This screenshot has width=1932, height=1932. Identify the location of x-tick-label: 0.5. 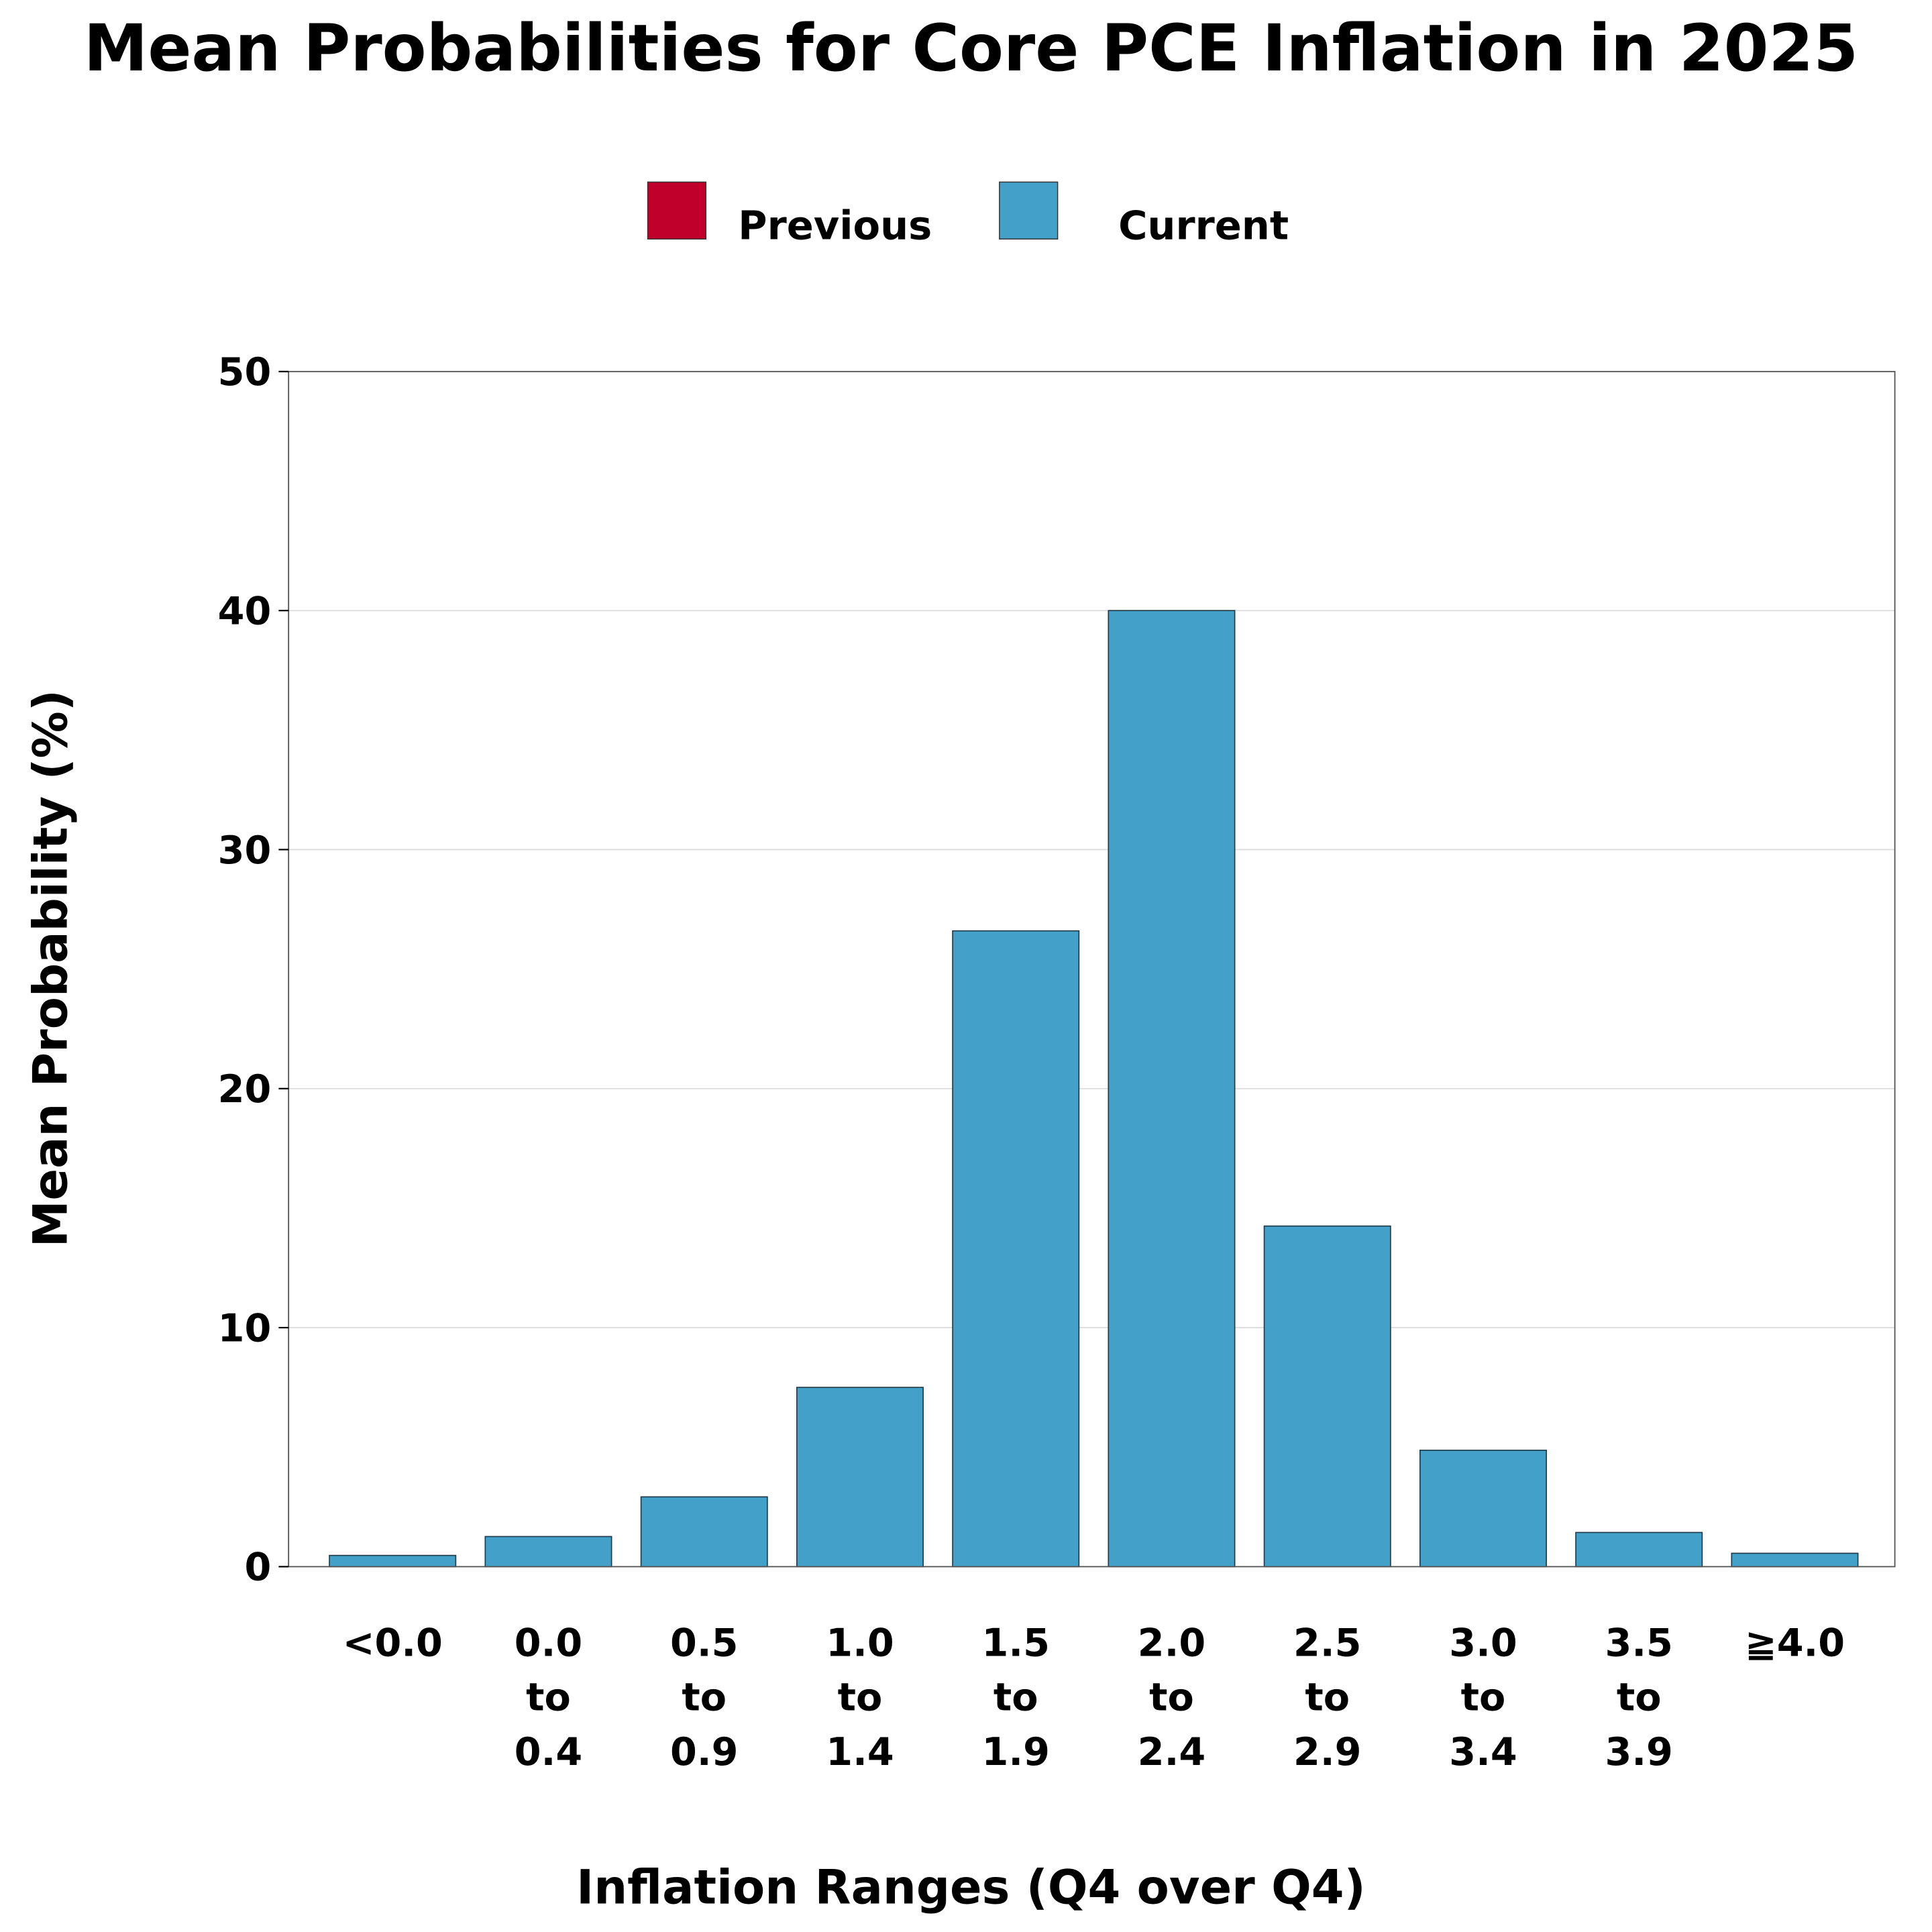
(704, 1643).